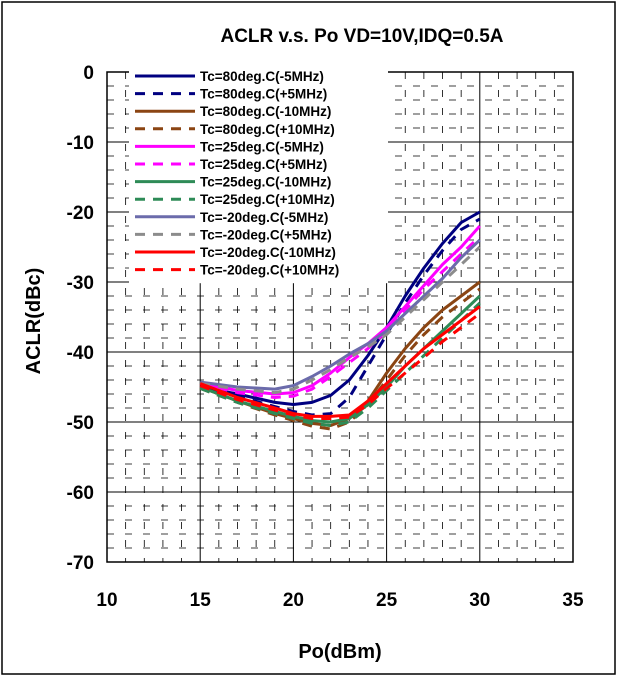 The width and height of the screenshot is (618, 677). I want to click on legend-label: Tc=80deg.C(+5MHz), so click(263, 94).